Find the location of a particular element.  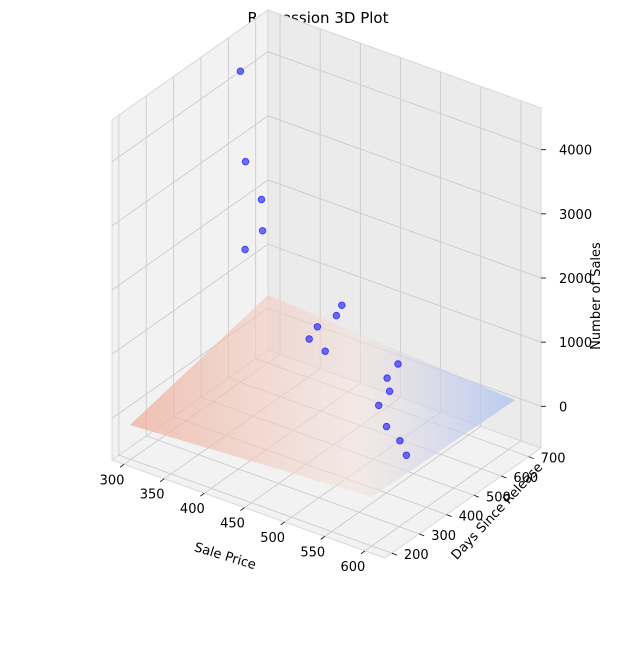

x-tick-label: 400 is located at coordinates (192, 509).